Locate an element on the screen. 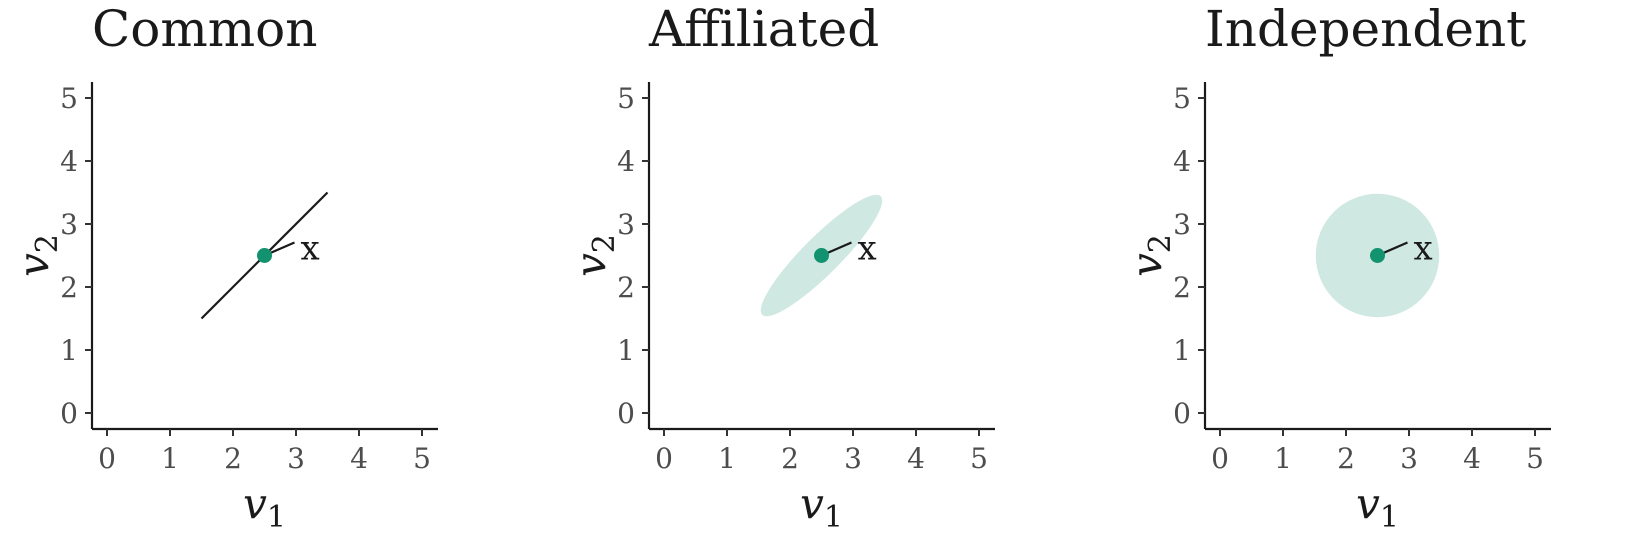  panel-title: Affiliated is located at coordinates (764, 29).